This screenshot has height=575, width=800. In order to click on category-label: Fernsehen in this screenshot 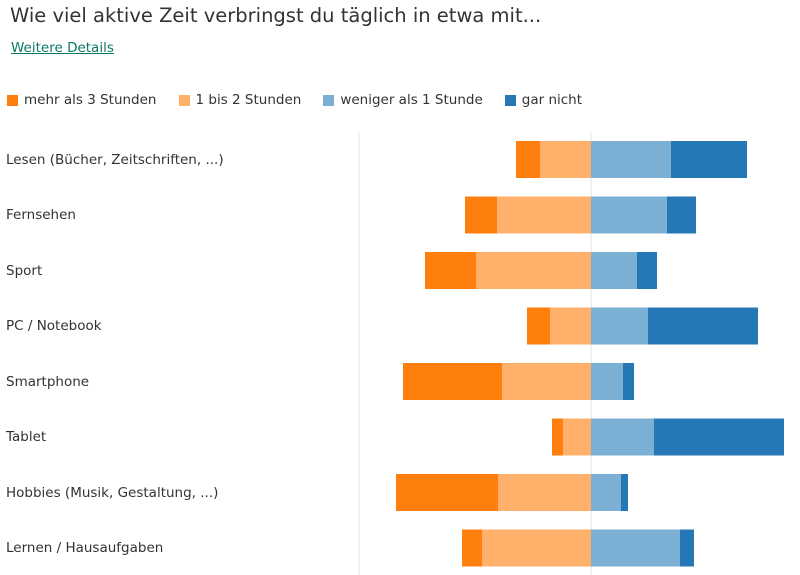, I will do `click(41, 215)`.